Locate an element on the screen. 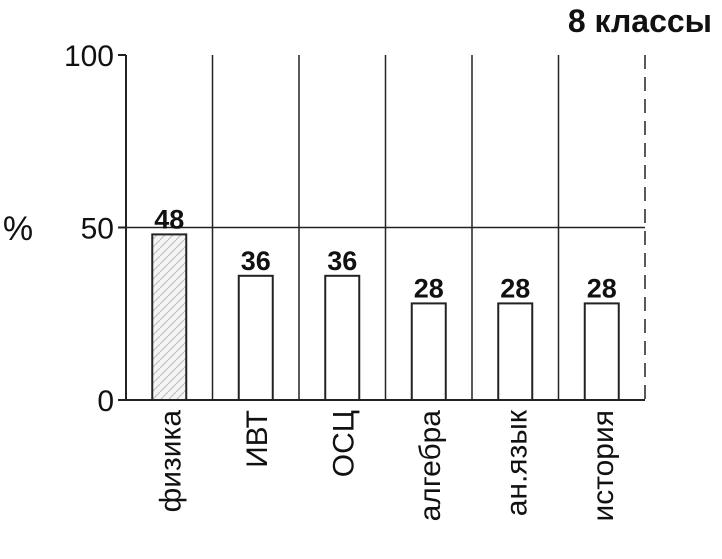 This screenshot has height=559, width=722. x-tick-label: ан.язык is located at coordinates (516, 462).